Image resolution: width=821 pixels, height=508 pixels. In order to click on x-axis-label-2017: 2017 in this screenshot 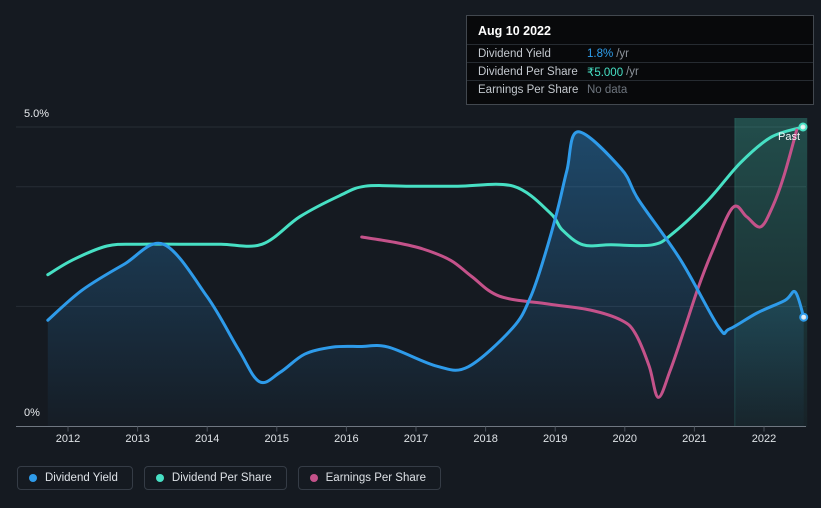, I will do `click(416, 439)`.